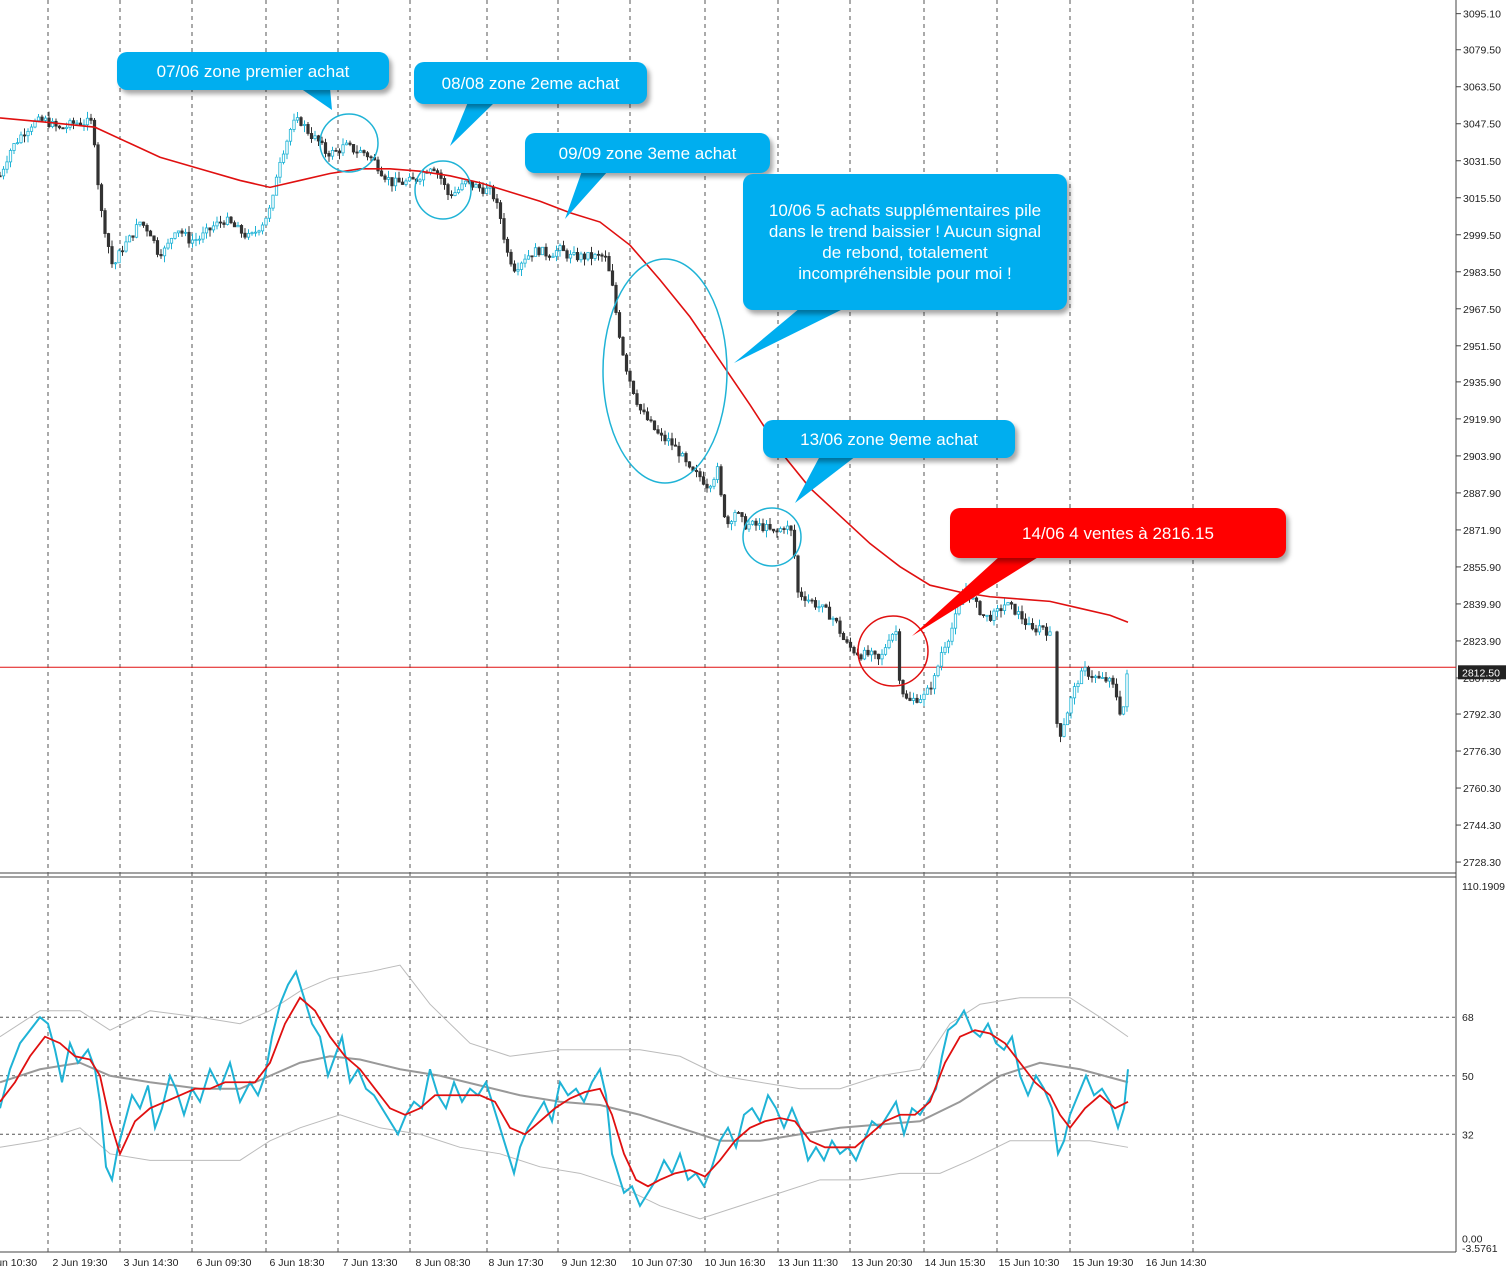 The width and height of the screenshot is (1510, 1281). What do you see at coordinates (1103, 1263) in the screenshot?
I see `x-tick-label: 15 Jun 19:30` at bounding box center [1103, 1263].